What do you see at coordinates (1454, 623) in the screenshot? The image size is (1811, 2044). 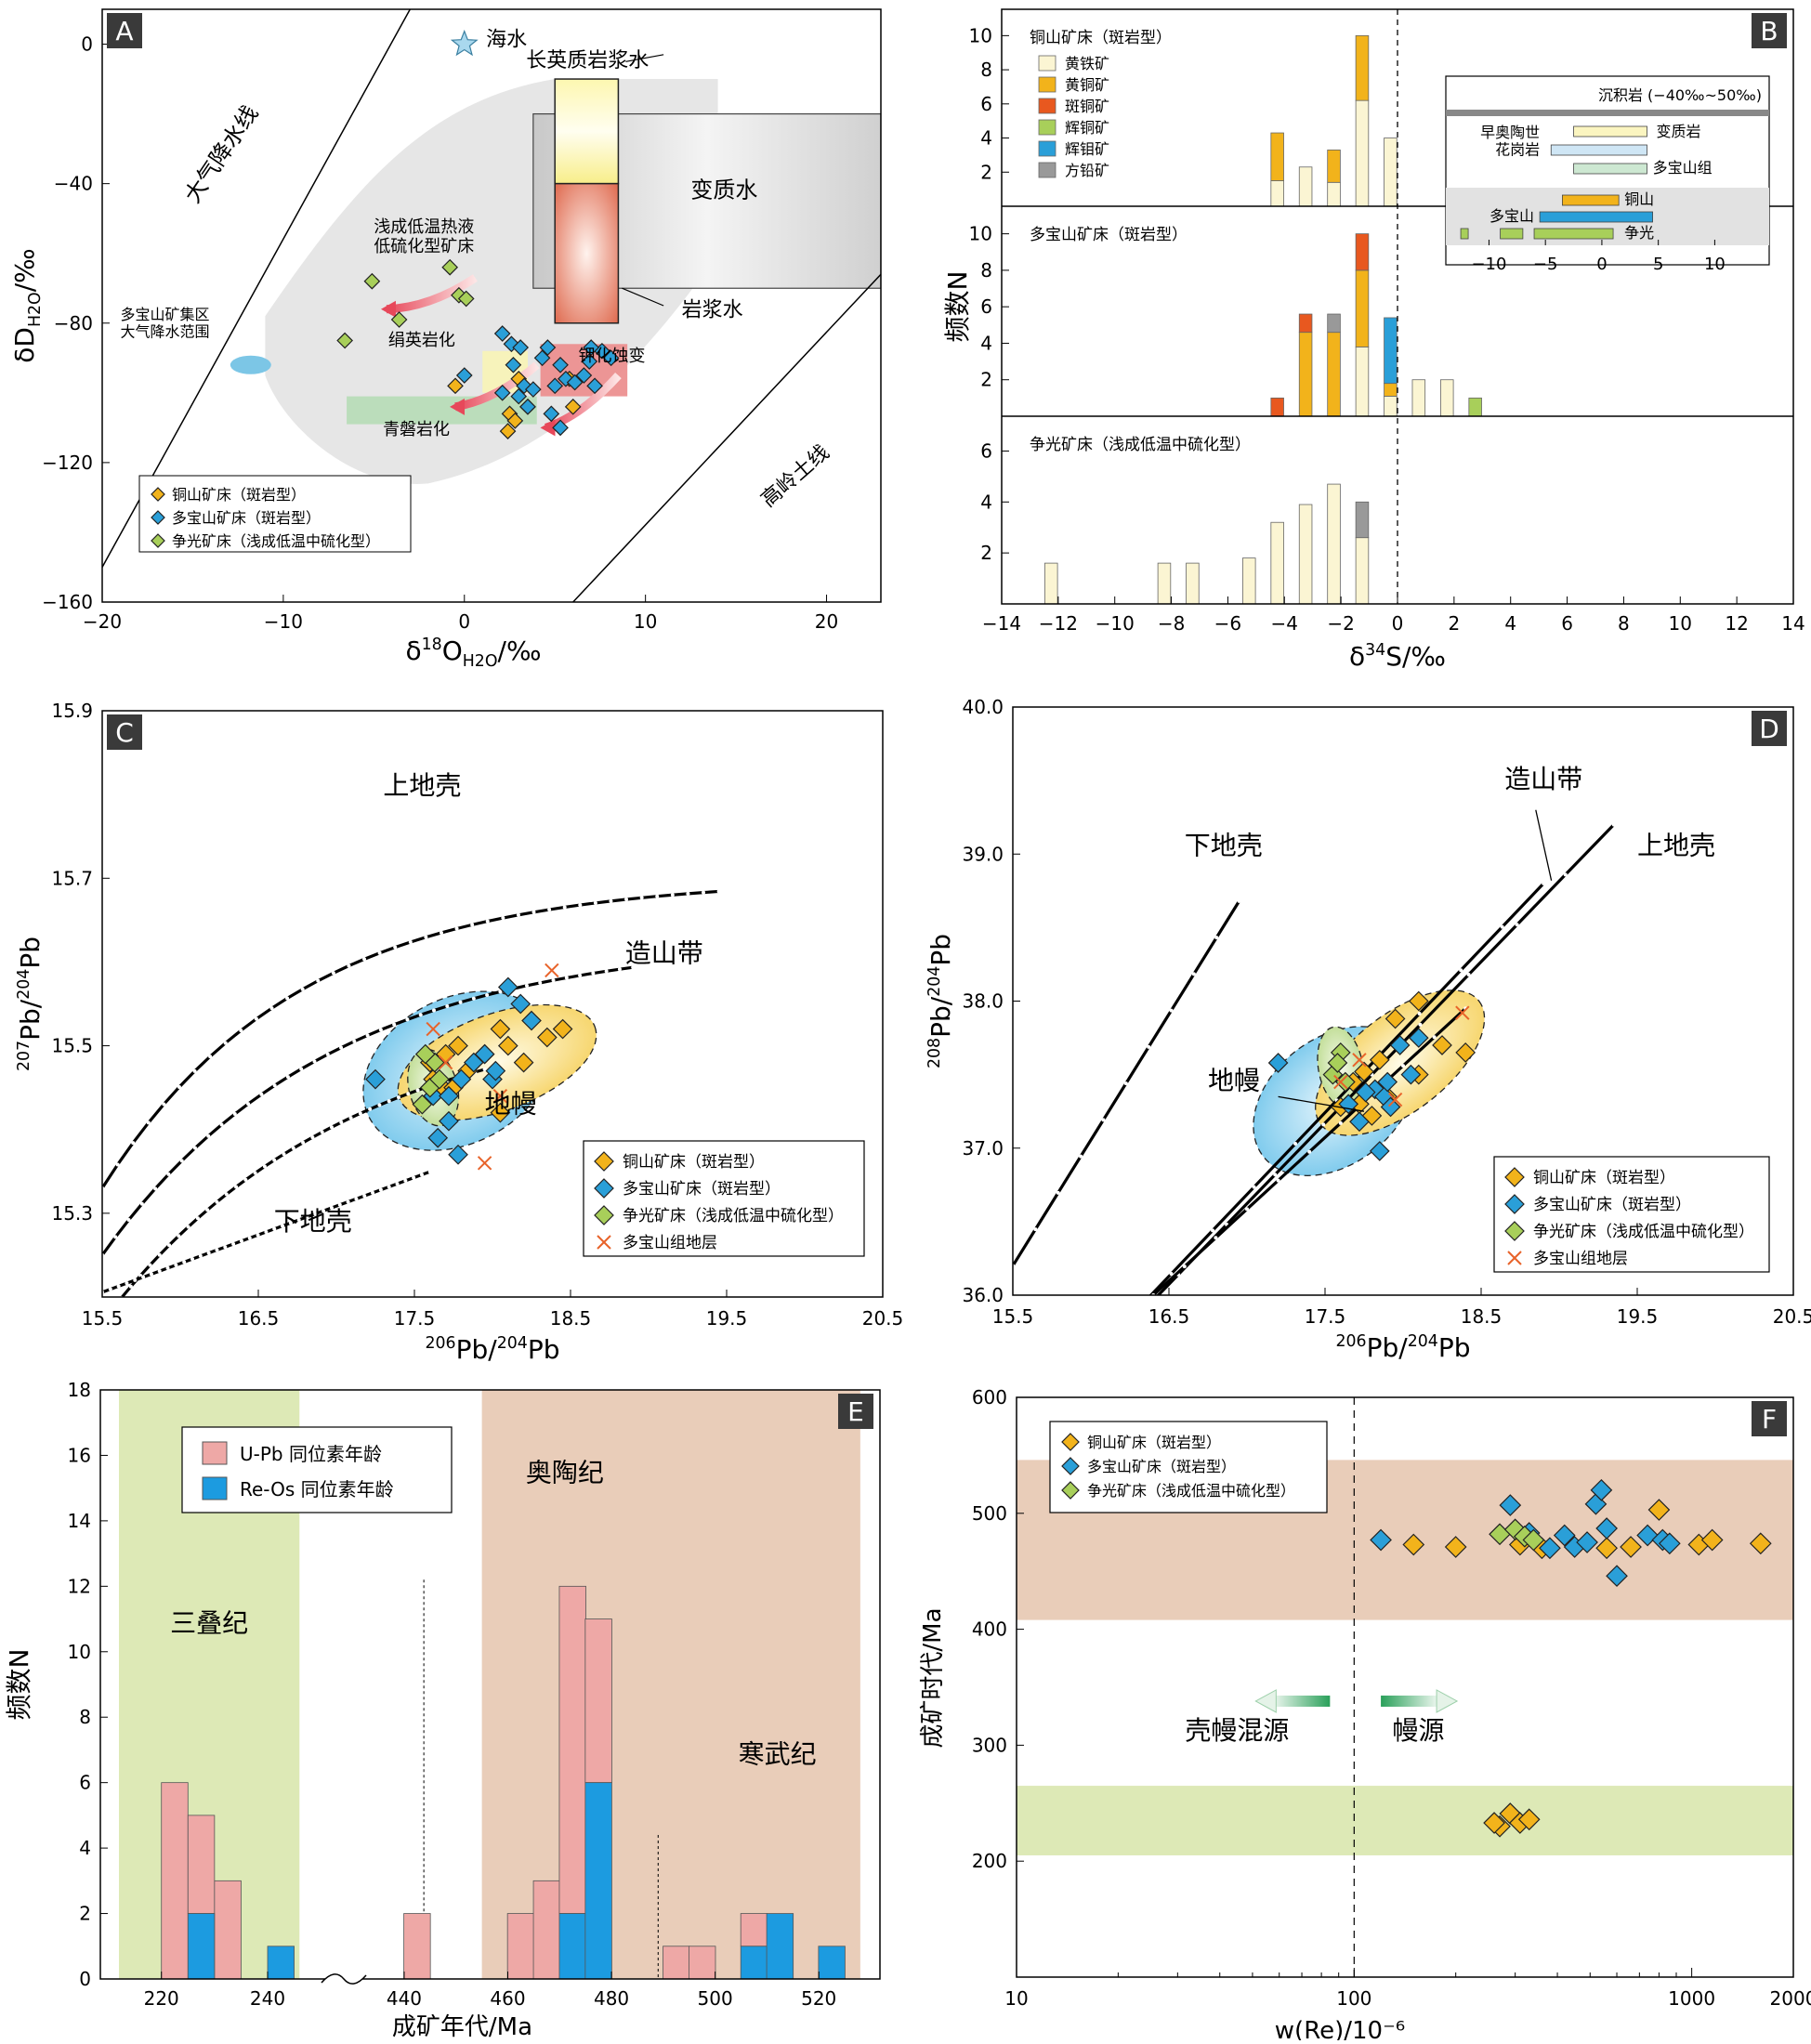 I see `label-line: 2` at bounding box center [1454, 623].